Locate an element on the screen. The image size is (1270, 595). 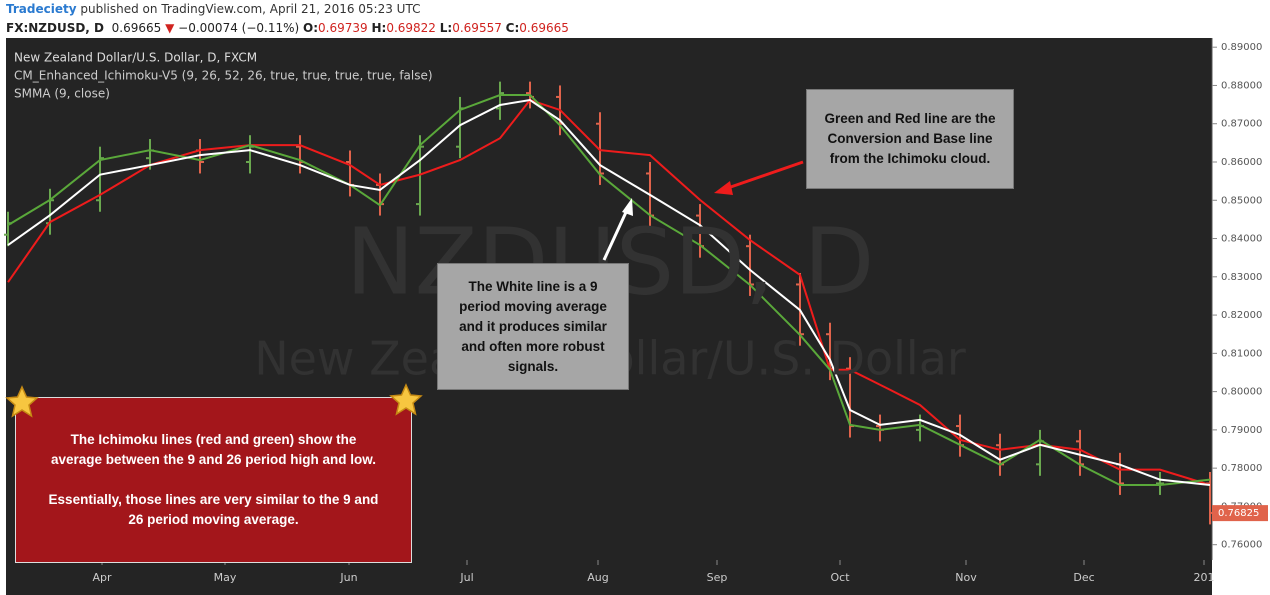
y-tick-label: 0.80000 is located at coordinates (1241, 392).